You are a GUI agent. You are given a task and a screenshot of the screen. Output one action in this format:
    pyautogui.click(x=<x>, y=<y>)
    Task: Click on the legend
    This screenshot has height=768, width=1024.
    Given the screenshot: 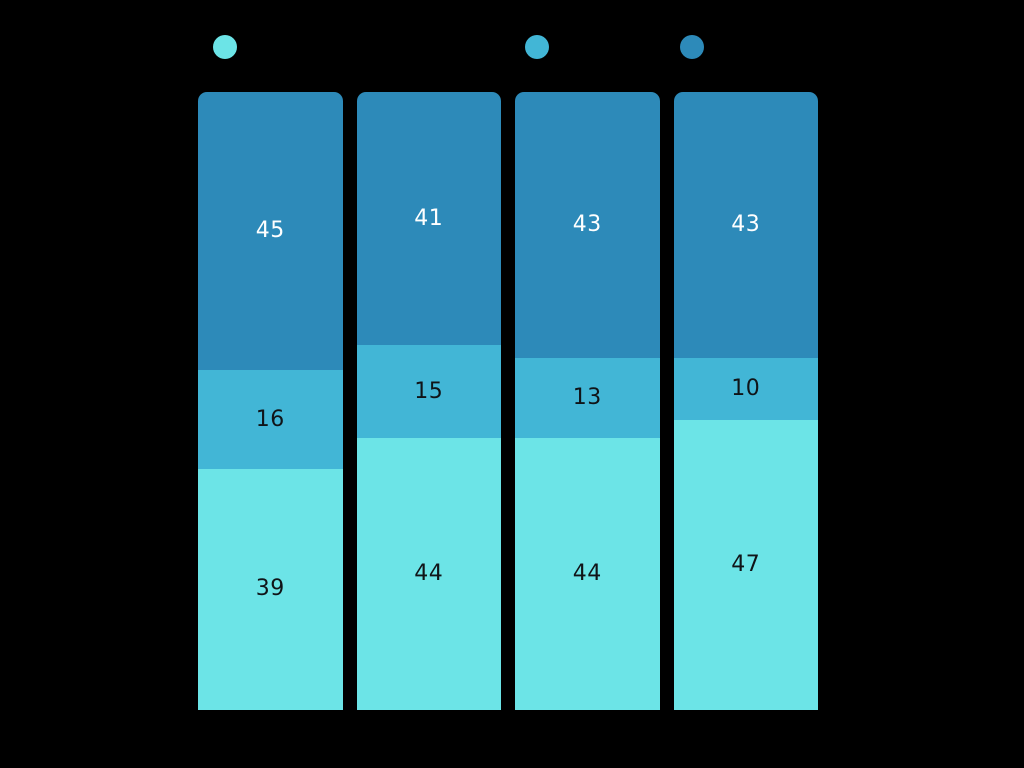 What is the action you would take?
    pyautogui.click(x=512, y=35)
    